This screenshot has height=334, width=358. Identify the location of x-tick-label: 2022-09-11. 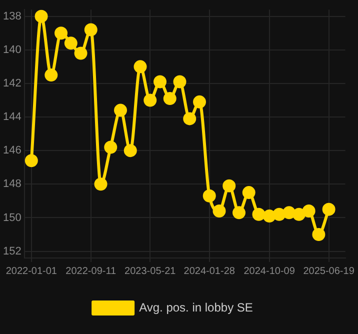
(91, 271).